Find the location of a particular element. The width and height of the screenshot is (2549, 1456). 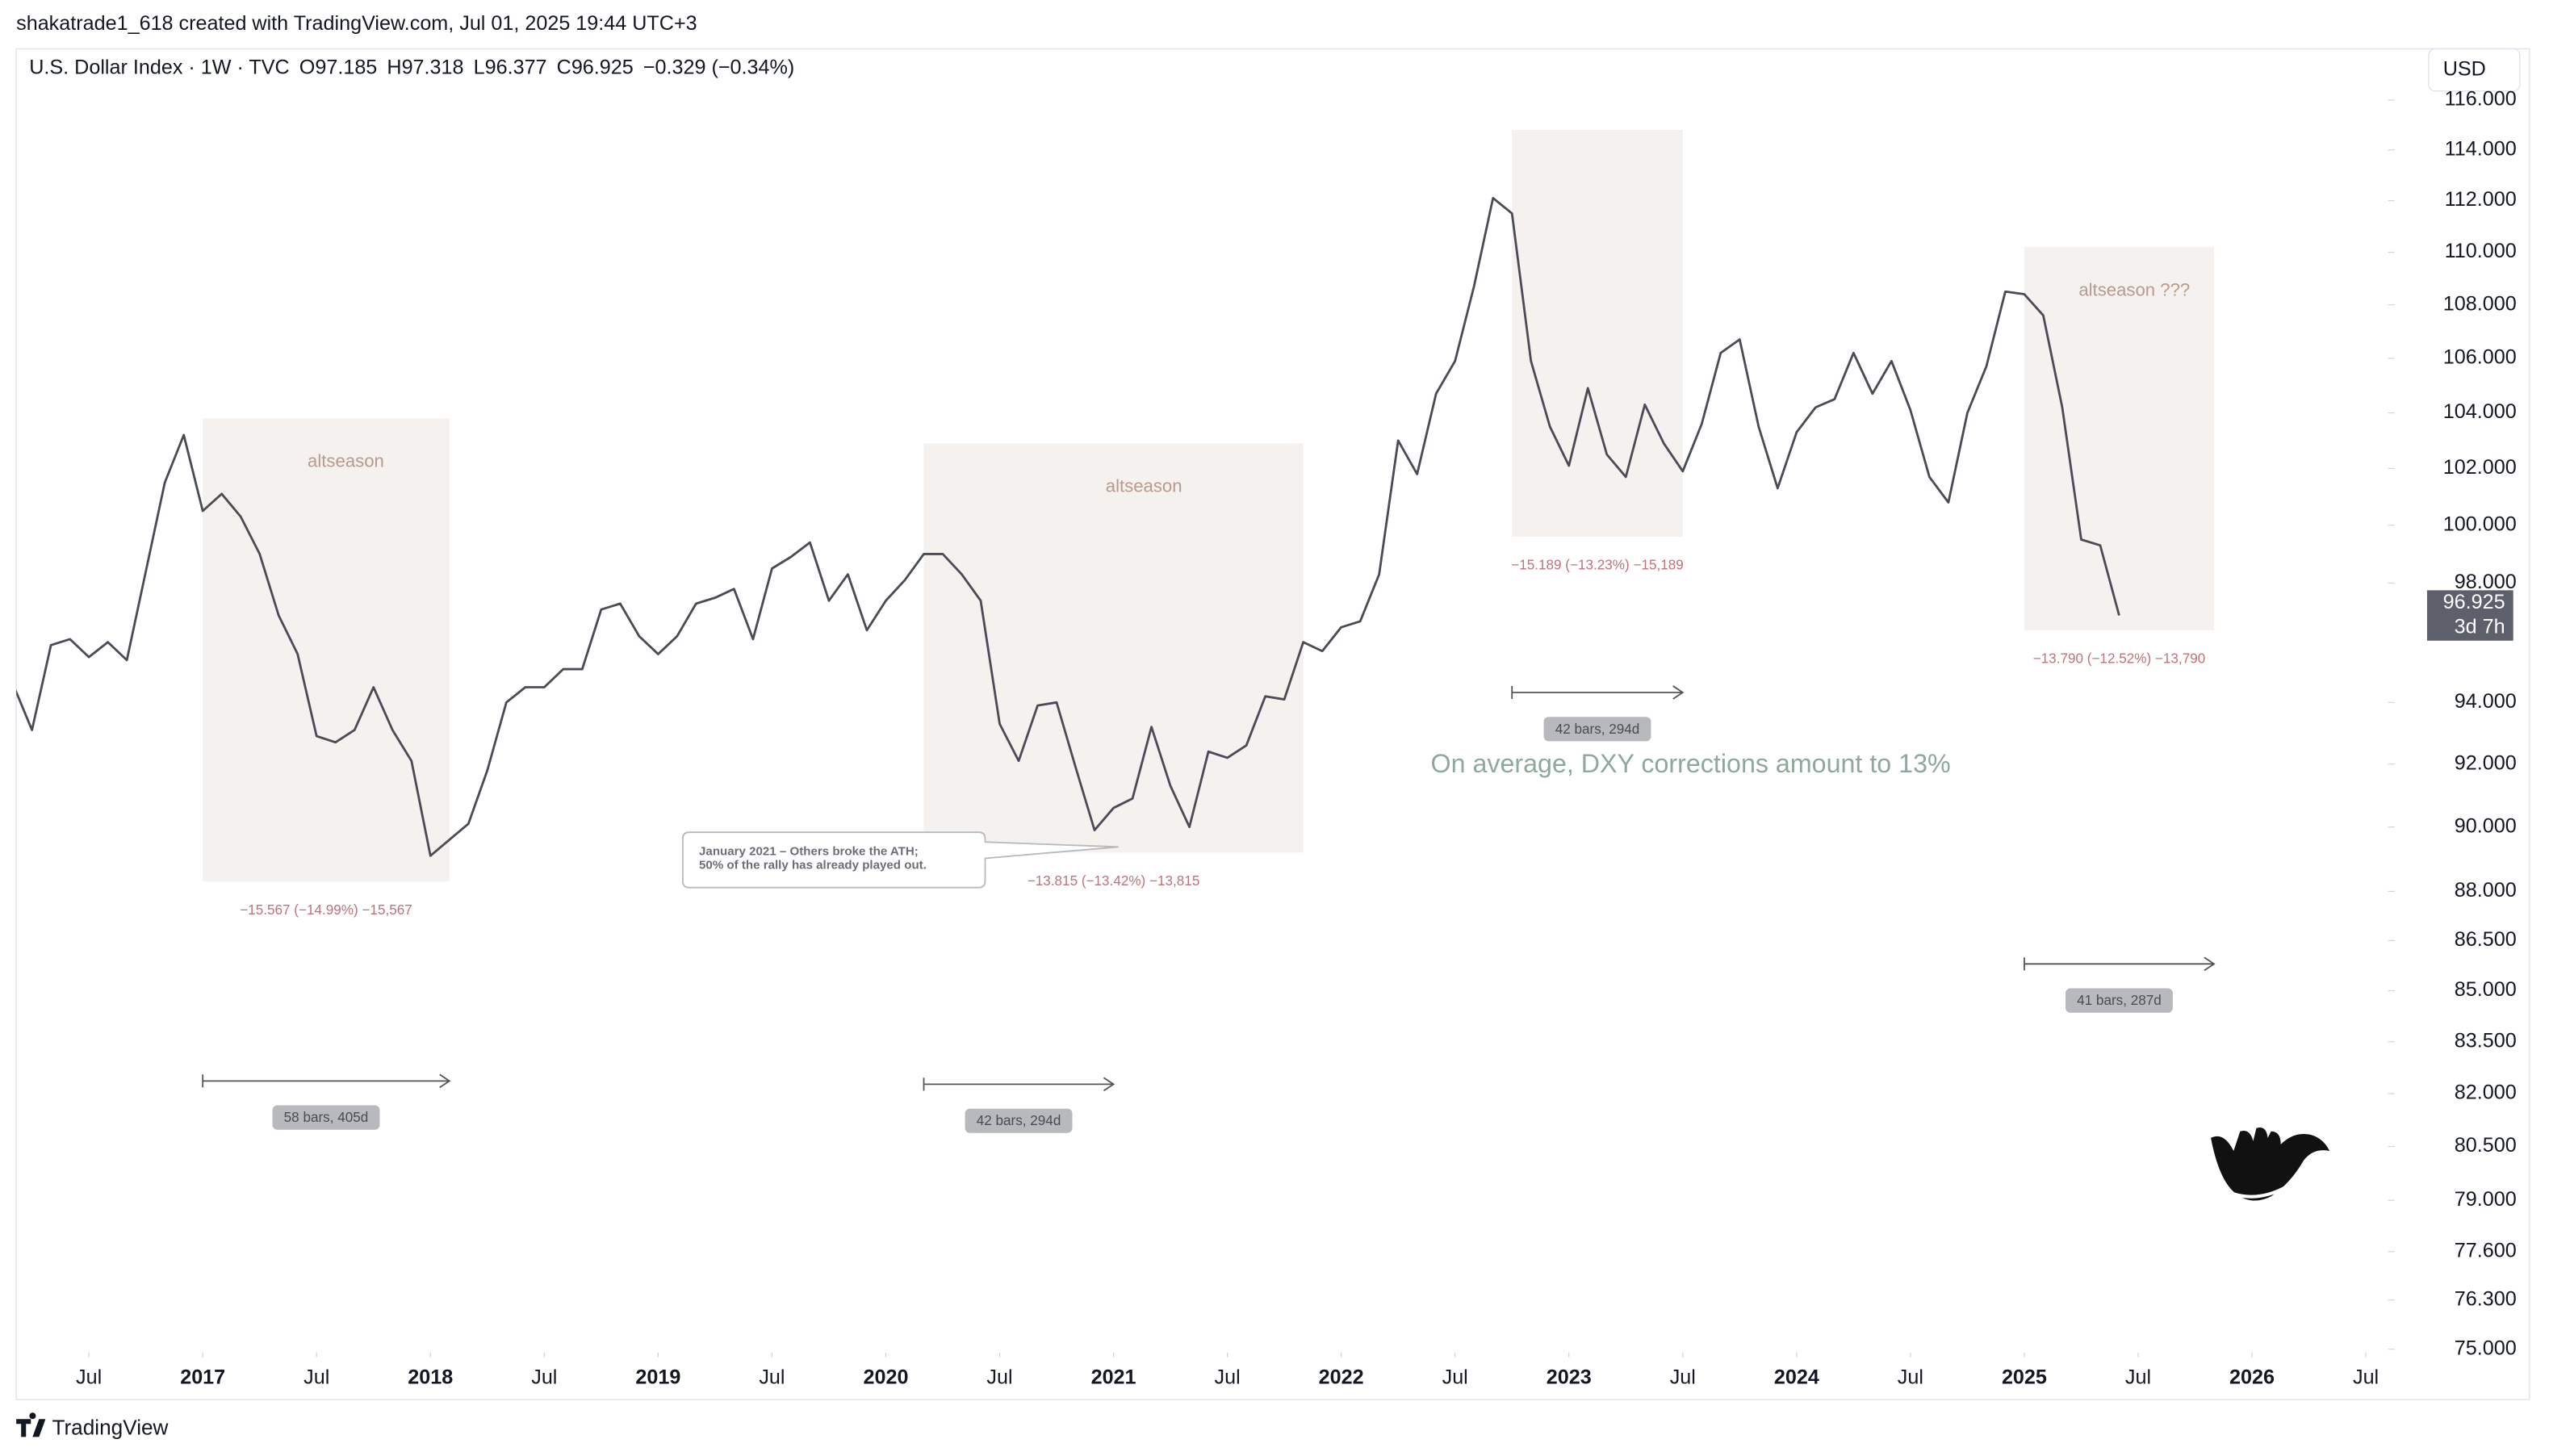

y-tick-label: 100.000 is located at coordinates (2480, 524).